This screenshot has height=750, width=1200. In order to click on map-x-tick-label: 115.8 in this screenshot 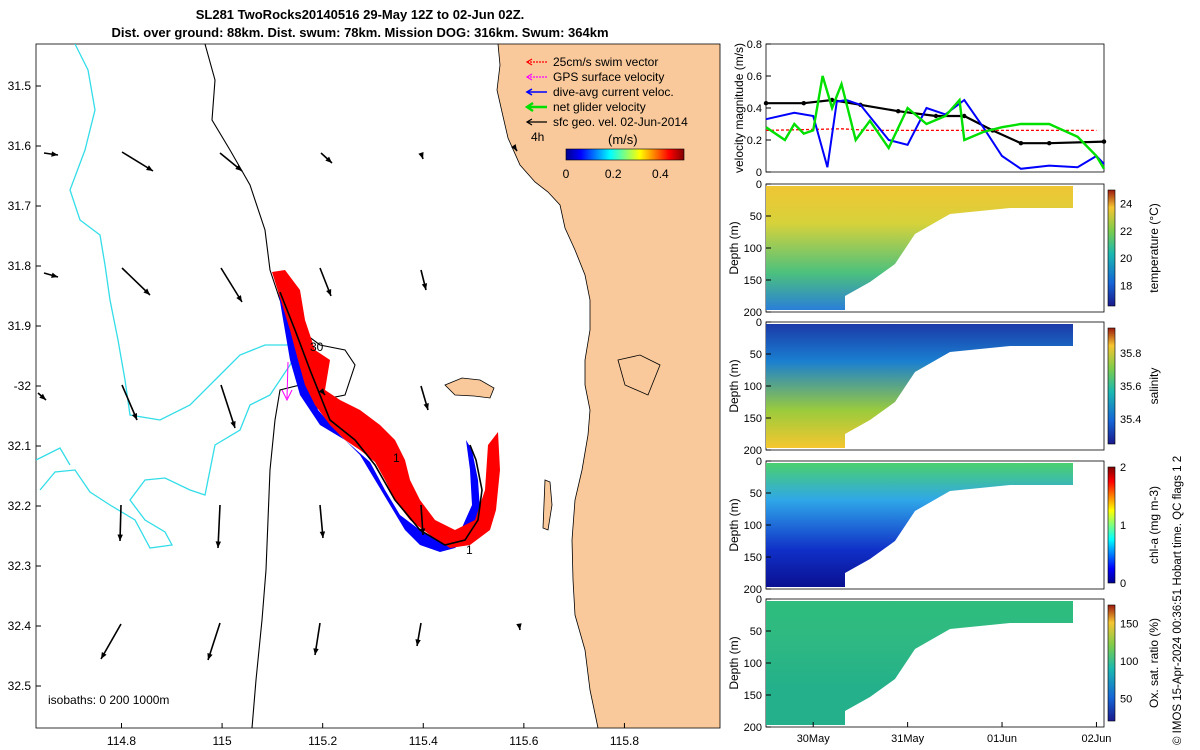, I will do `click(624, 741)`.